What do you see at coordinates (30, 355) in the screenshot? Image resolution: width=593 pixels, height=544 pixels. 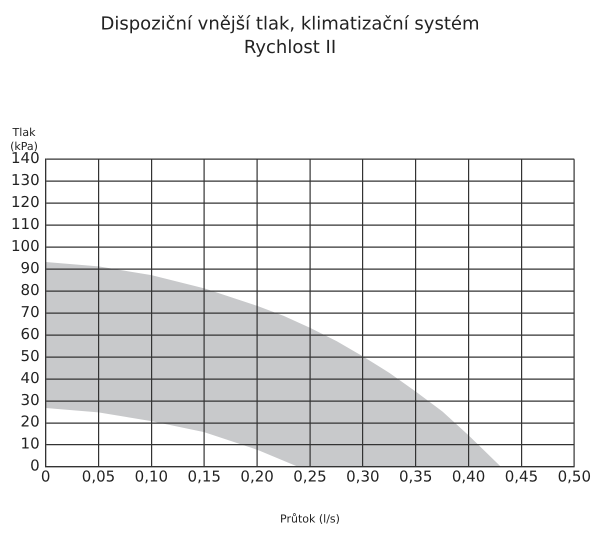 I see `y-tick-label: 50` at bounding box center [30, 355].